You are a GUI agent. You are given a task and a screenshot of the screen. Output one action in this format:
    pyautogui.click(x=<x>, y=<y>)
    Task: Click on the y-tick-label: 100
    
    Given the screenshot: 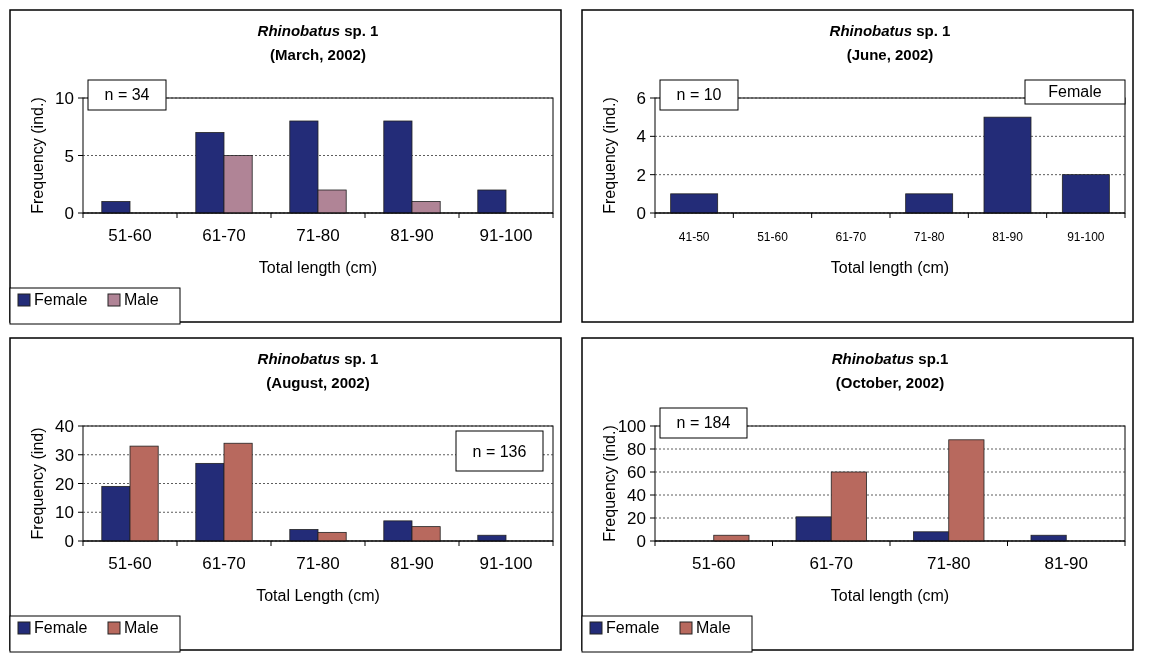 What is the action you would take?
    pyautogui.click(x=631, y=426)
    